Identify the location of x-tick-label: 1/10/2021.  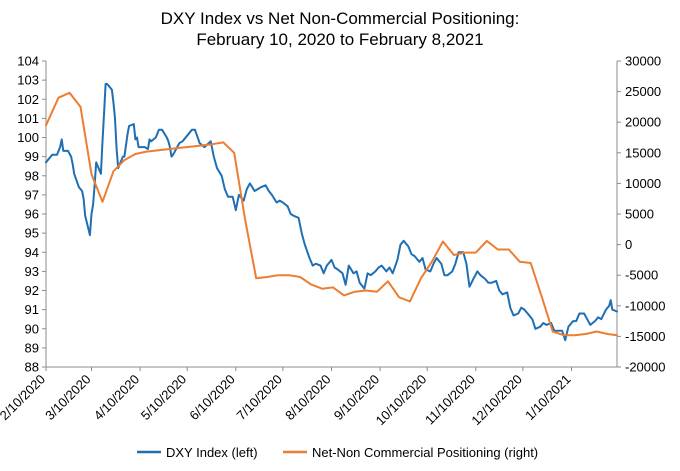
(548, 398).